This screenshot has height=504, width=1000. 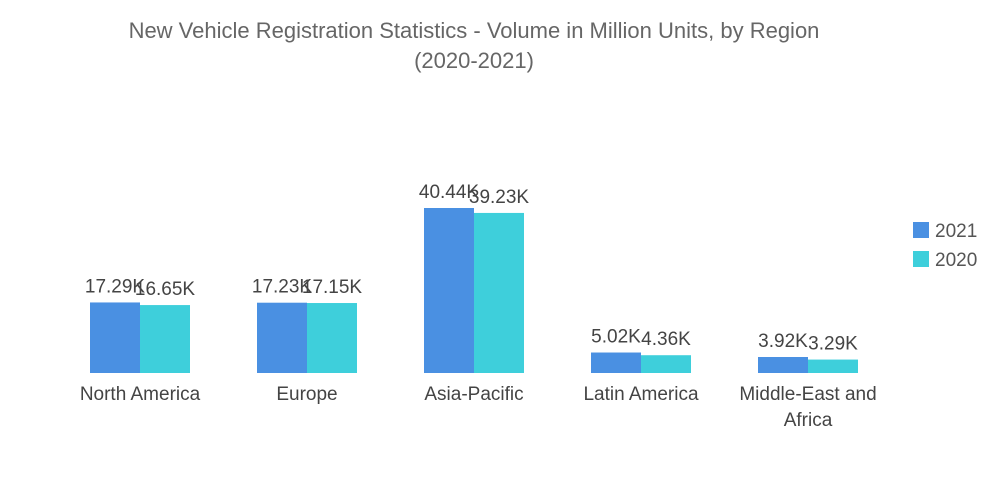 I want to click on data-label-asia-pacific-2021: 40.44K, so click(x=449, y=192).